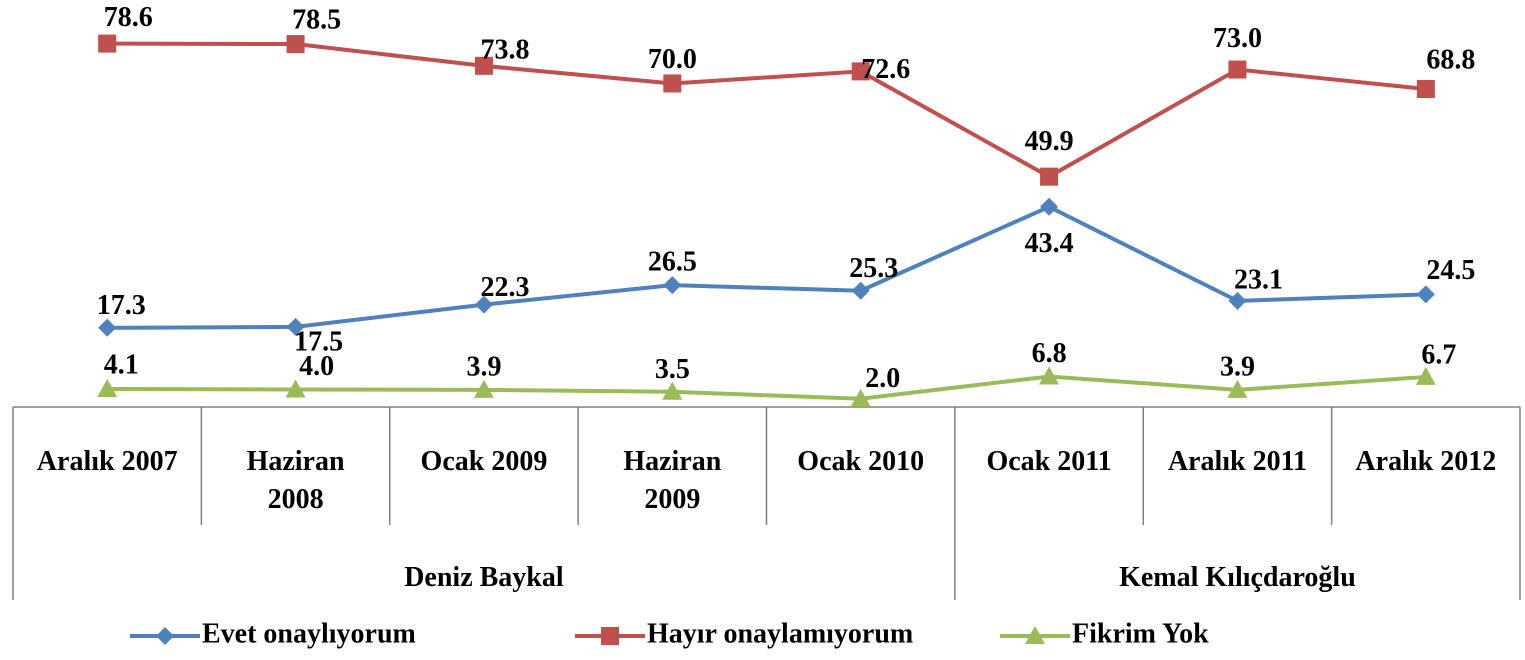  What do you see at coordinates (484, 577) in the screenshot?
I see `group-label: Deniz Baykal` at bounding box center [484, 577].